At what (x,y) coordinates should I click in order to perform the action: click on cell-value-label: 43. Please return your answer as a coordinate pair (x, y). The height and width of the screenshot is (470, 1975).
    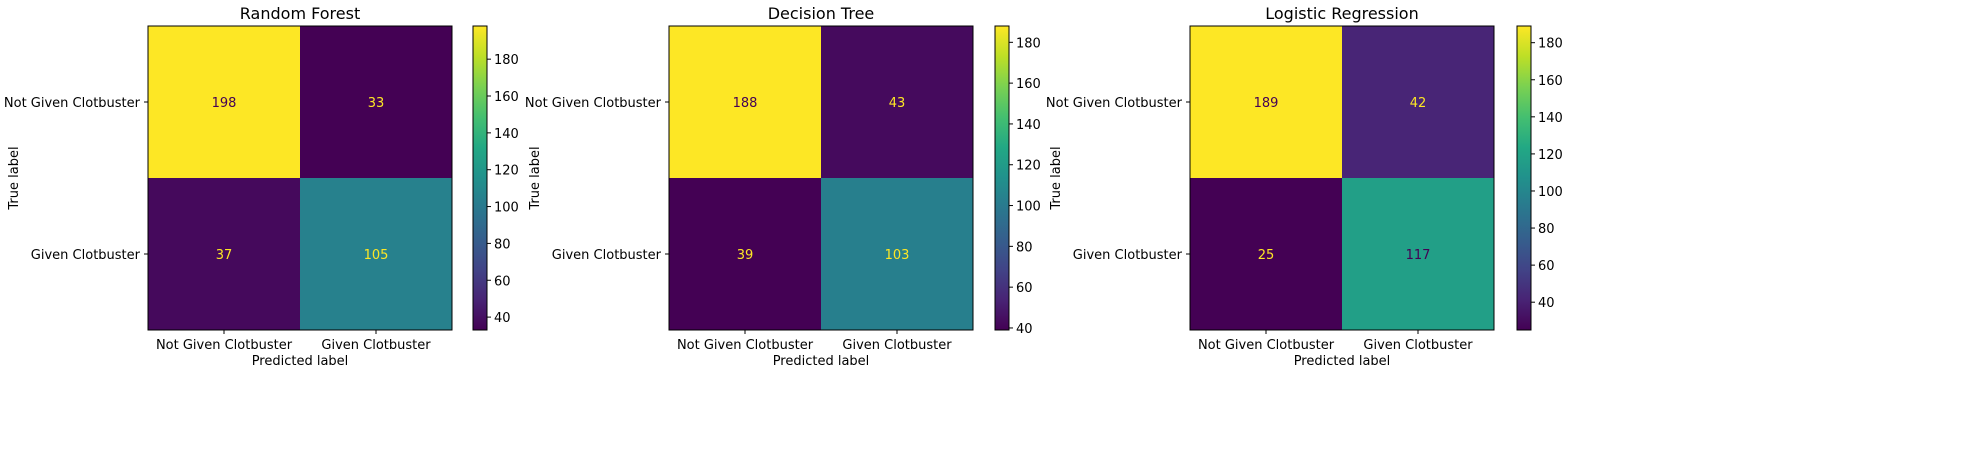
    Looking at the image, I should click on (897, 103).